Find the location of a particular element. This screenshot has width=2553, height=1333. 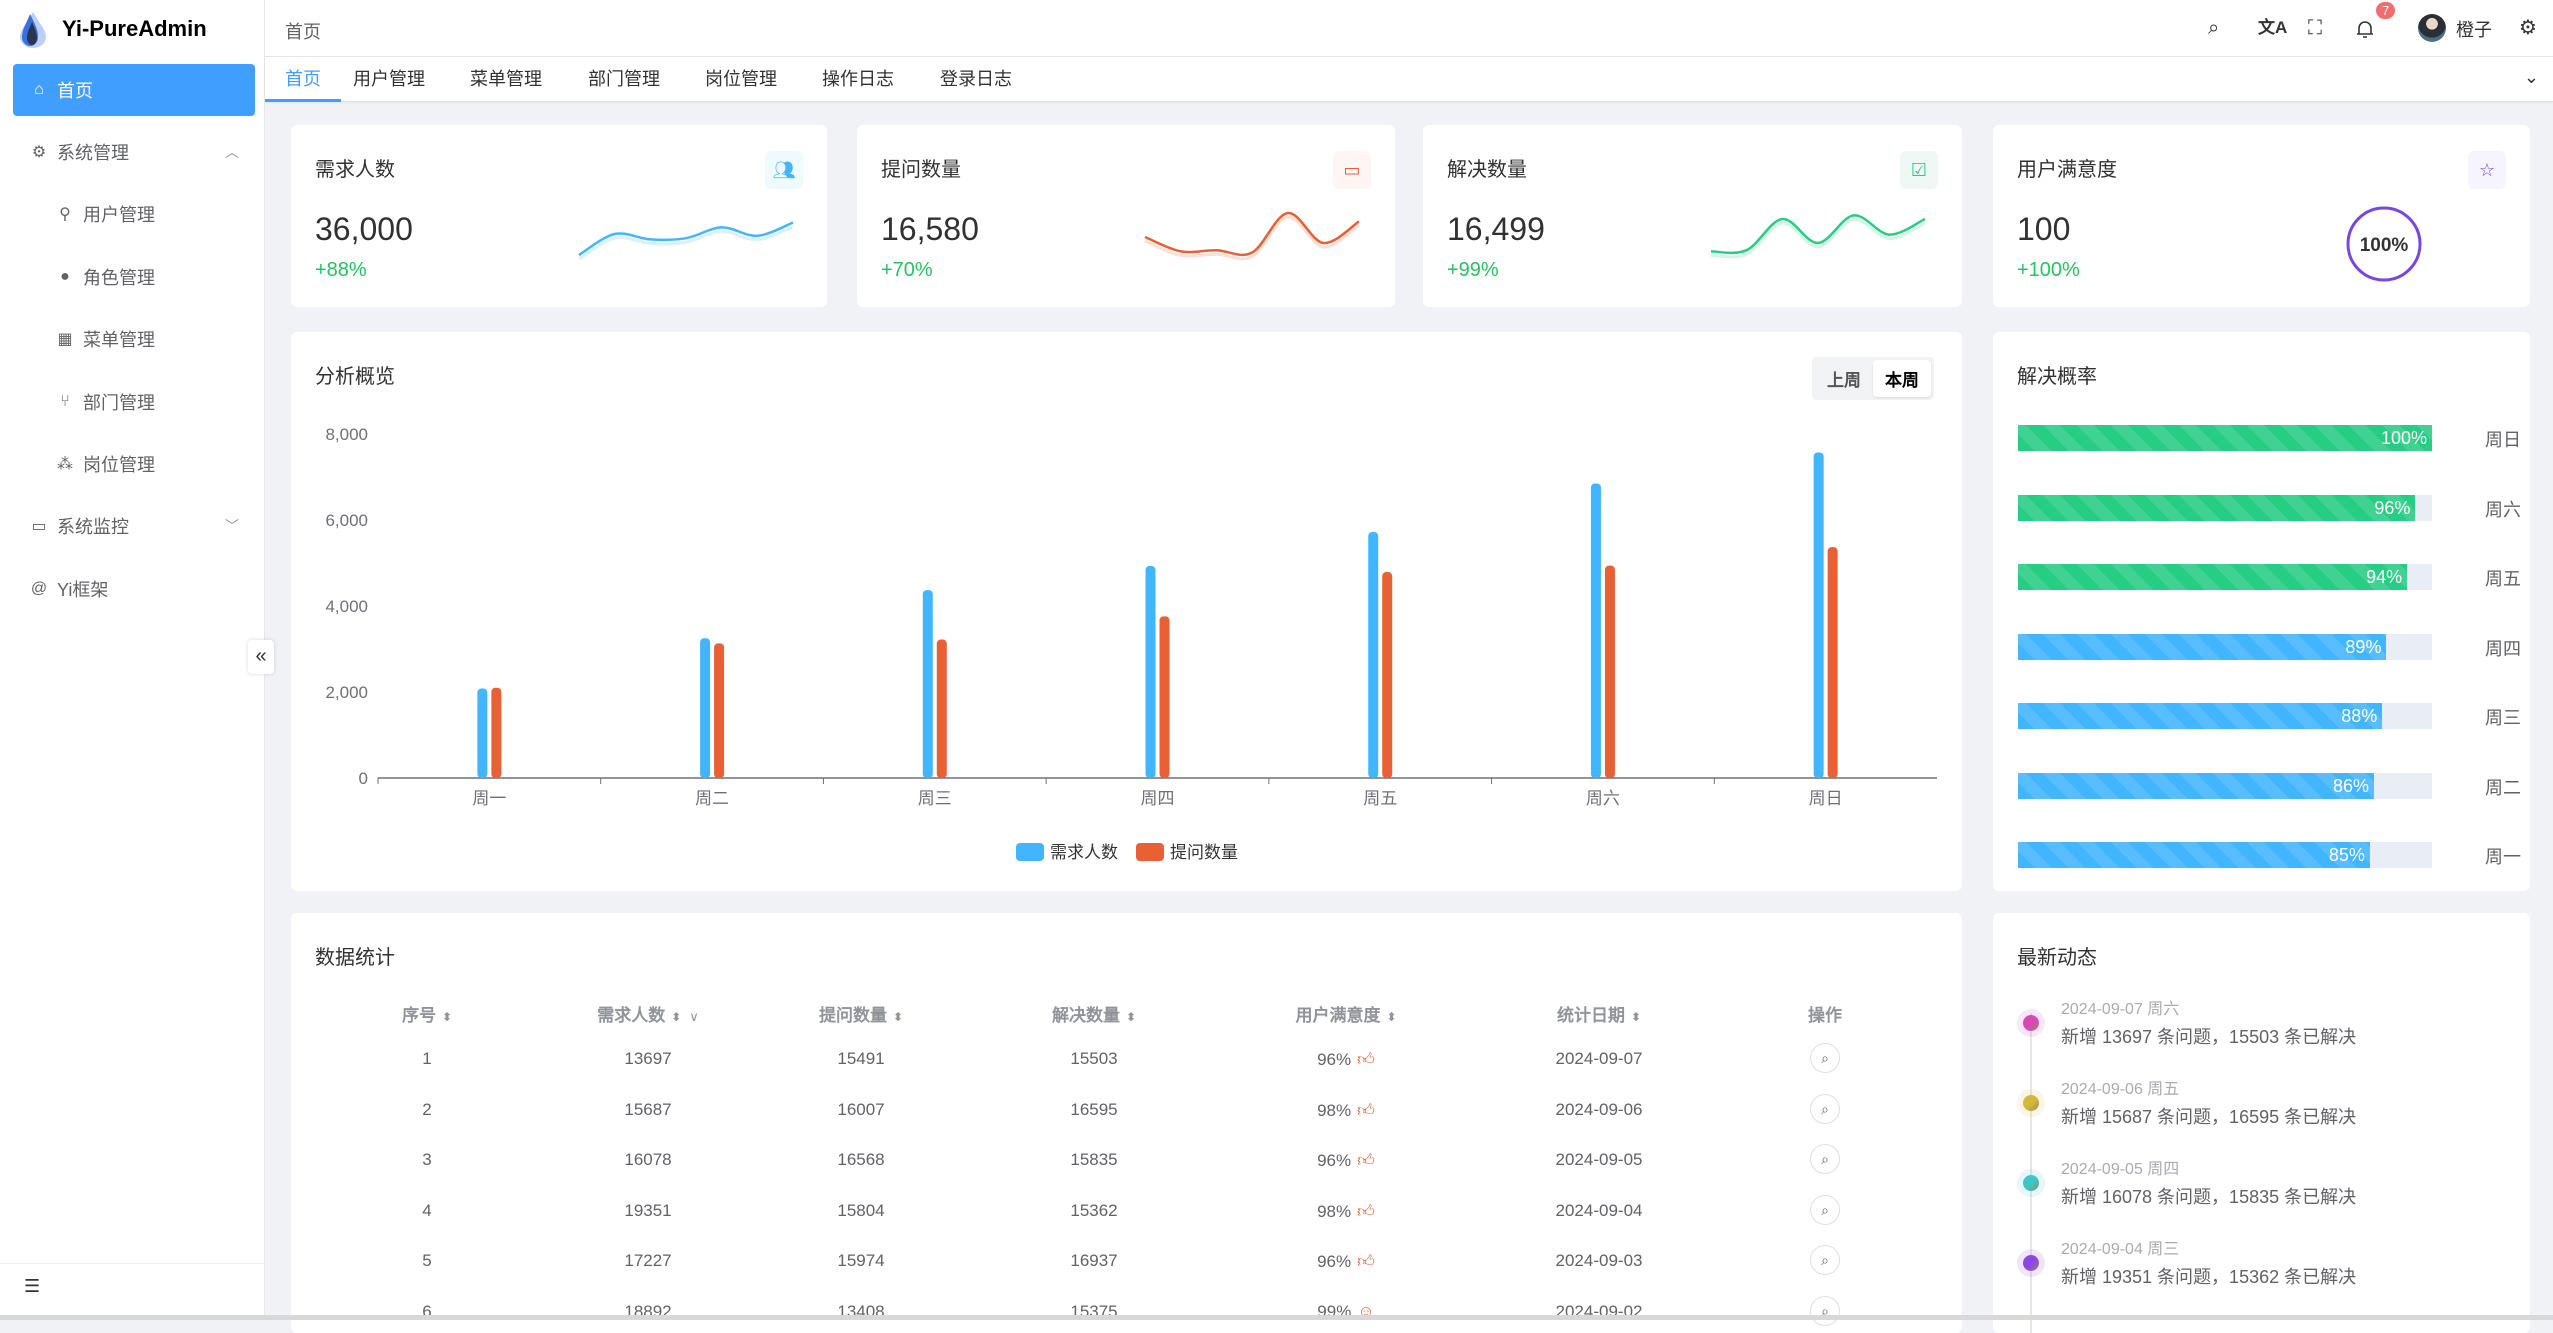

logo: Yi-PureAdmin is located at coordinates (112, 29).